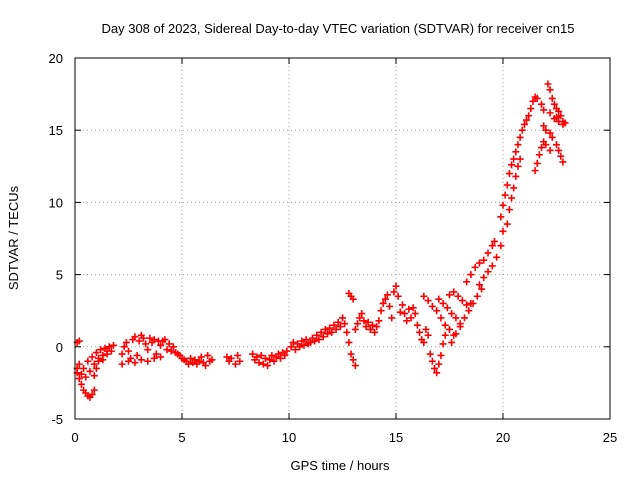  I want to click on x-tick-label: 20, so click(503, 437).